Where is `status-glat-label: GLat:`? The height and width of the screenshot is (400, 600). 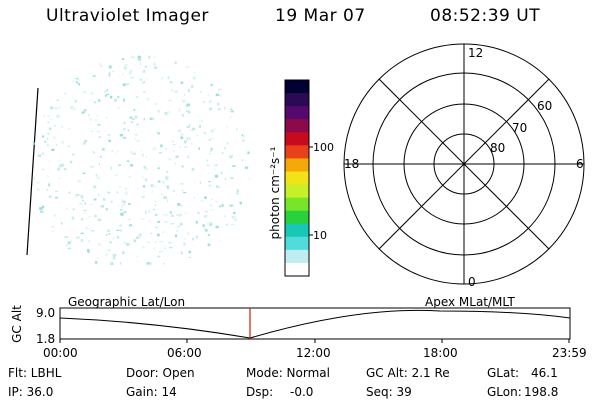 status-glat-label: GLat: is located at coordinates (503, 373).